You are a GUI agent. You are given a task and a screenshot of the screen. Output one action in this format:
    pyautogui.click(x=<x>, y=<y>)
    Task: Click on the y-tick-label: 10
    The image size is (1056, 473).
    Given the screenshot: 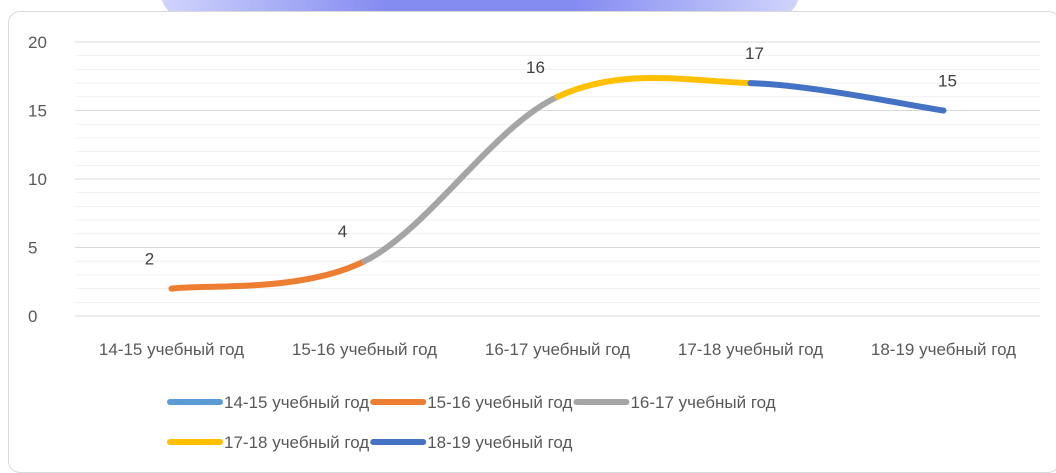 What is the action you would take?
    pyautogui.click(x=37, y=179)
    